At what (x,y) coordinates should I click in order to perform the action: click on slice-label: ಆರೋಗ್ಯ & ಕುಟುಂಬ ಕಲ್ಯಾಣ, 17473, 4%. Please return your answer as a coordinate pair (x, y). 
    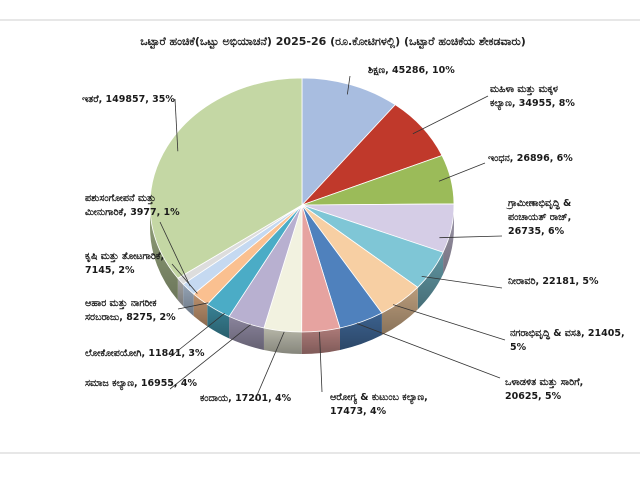
    Looking at the image, I should click on (379, 404).